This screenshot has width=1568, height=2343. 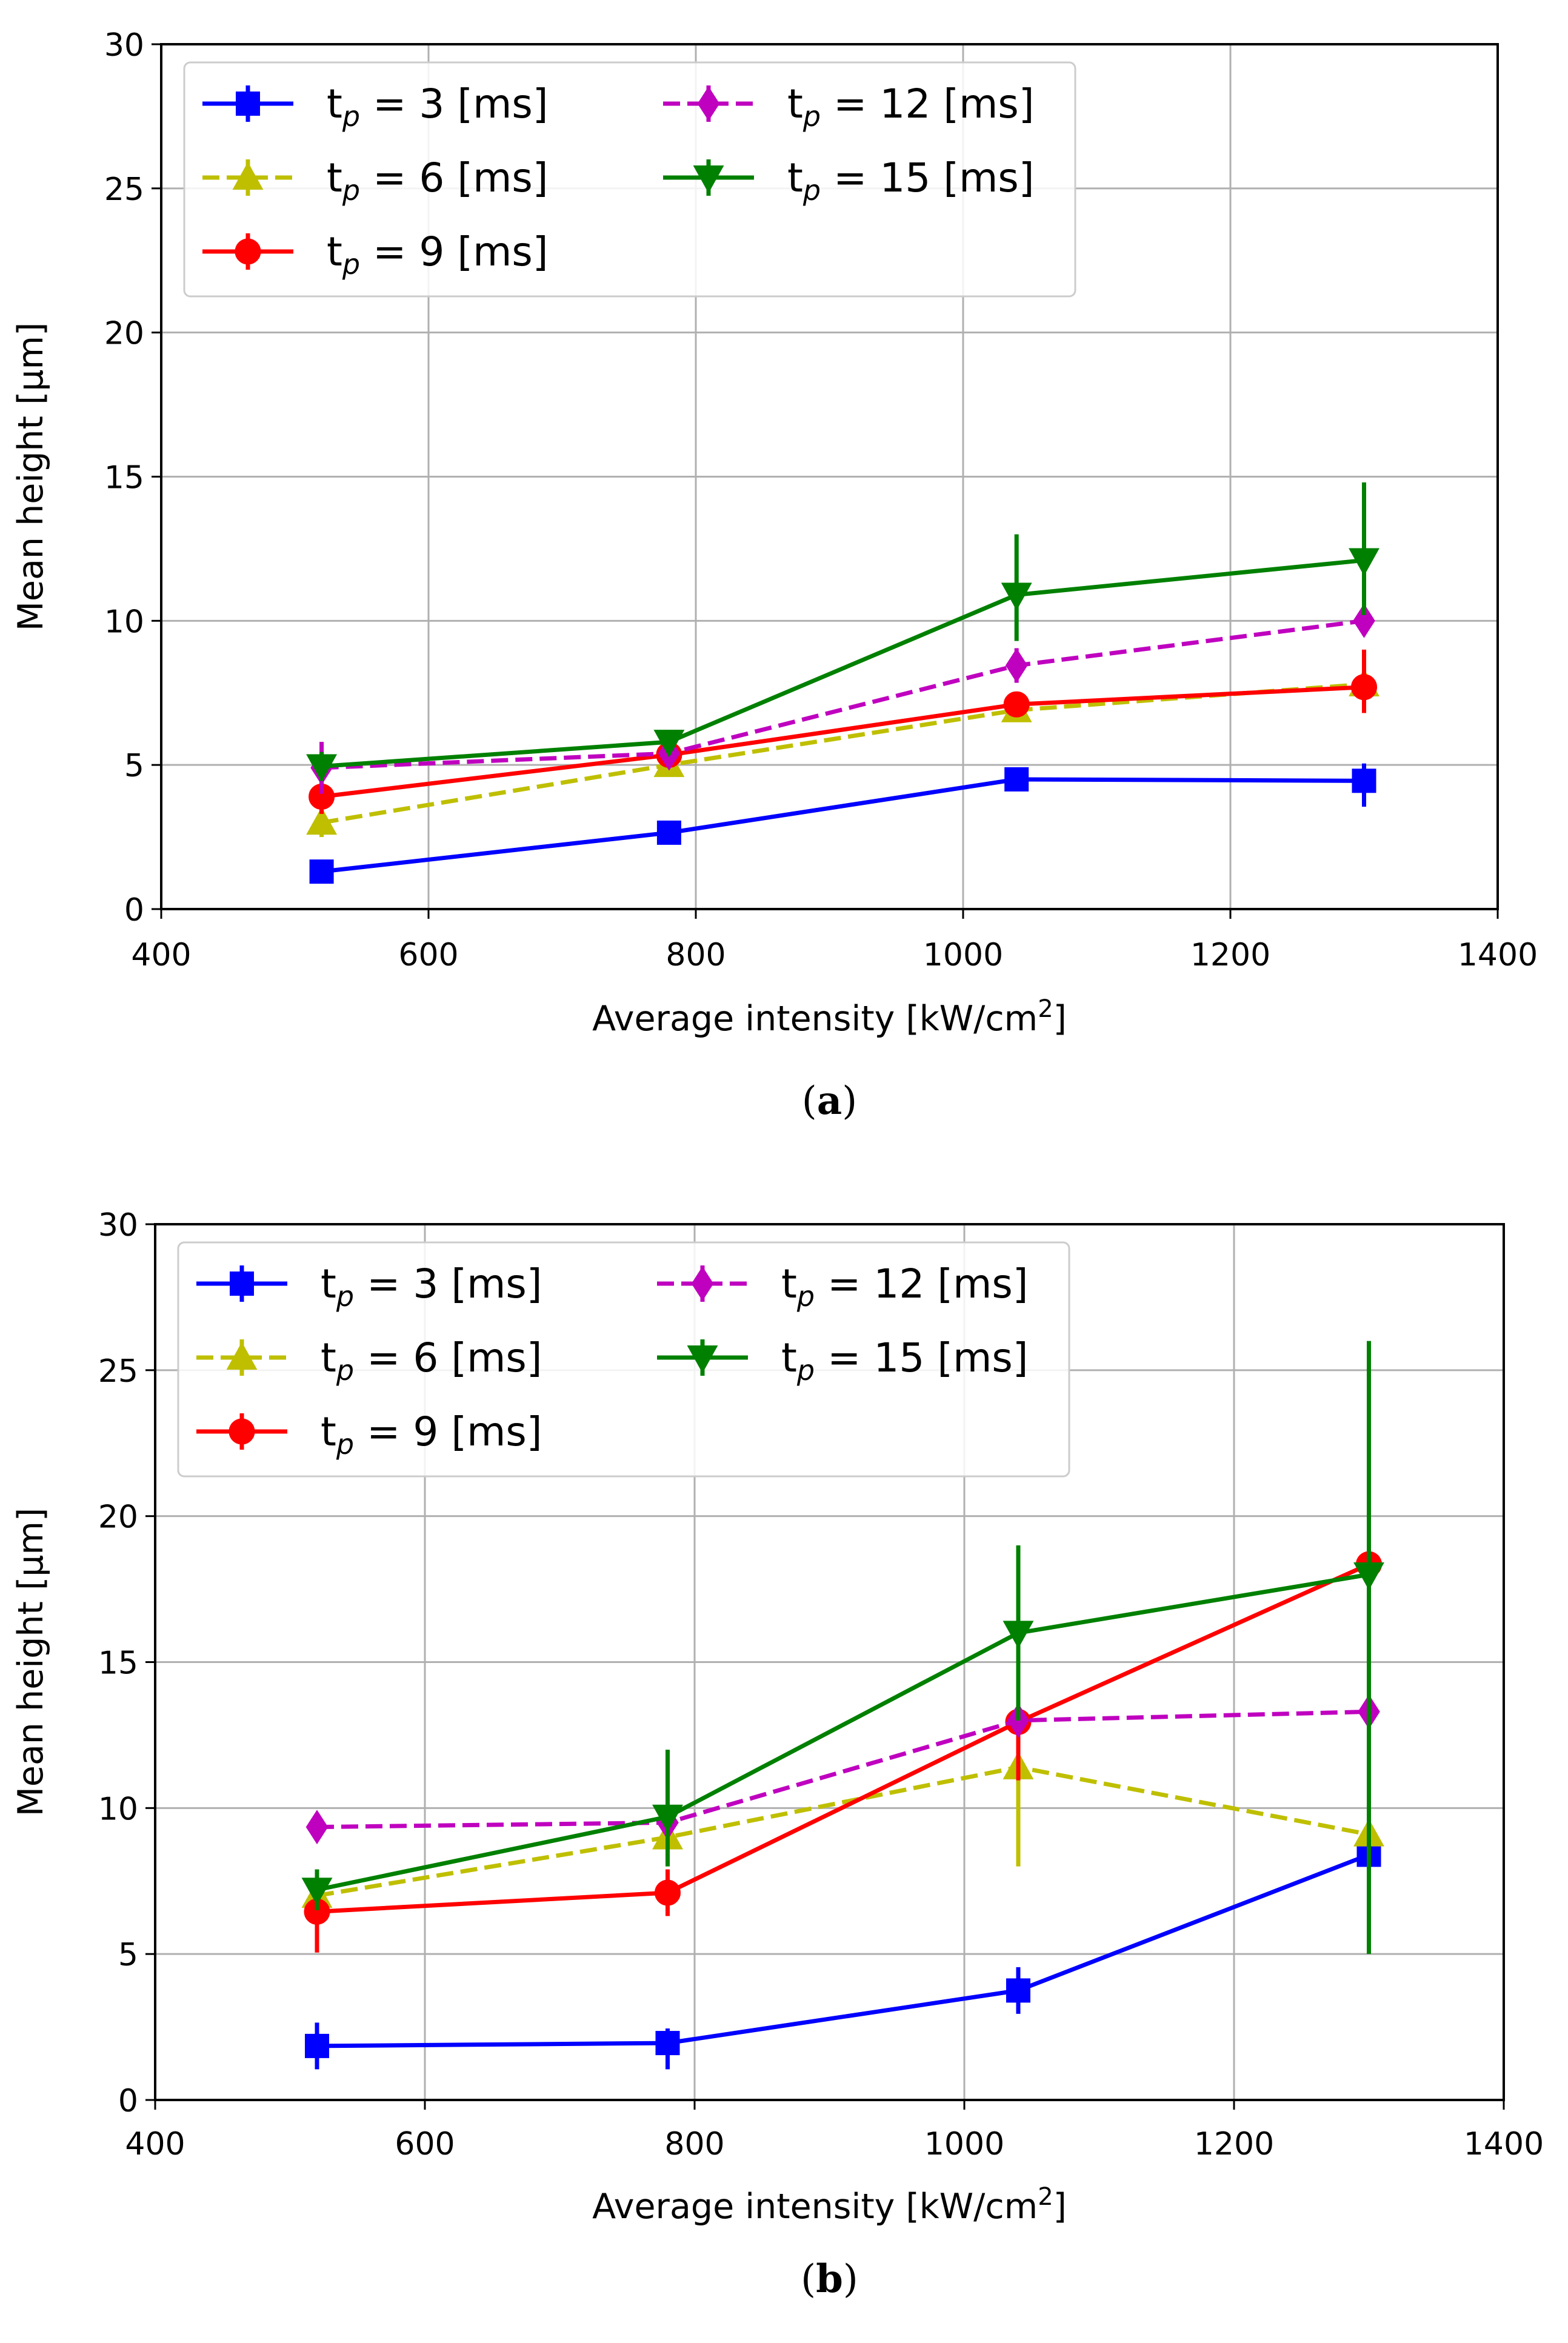 What do you see at coordinates (1504, 2144) in the screenshot?
I see `x-tick-label: 1400` at bounding box center [1504, 2144].